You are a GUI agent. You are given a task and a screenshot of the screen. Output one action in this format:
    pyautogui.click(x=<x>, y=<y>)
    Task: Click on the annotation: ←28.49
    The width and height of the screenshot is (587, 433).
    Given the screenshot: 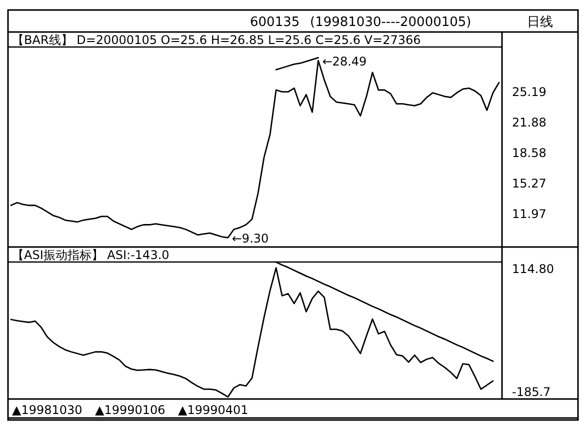 What is the action you would take?
    pyautogui.click(x=344, y=61)
    